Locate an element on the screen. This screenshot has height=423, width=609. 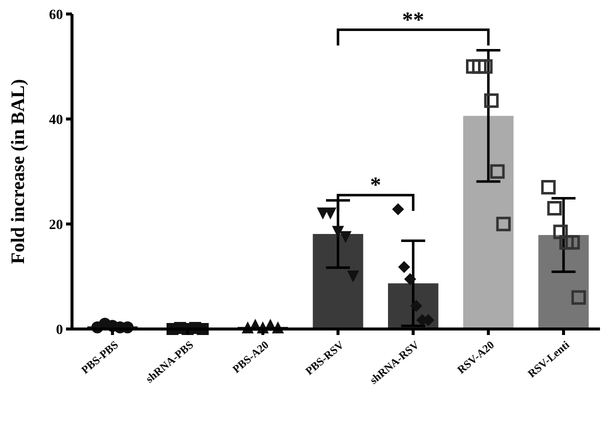
y-tick-label: 60 is located at coordinates (56, 15).